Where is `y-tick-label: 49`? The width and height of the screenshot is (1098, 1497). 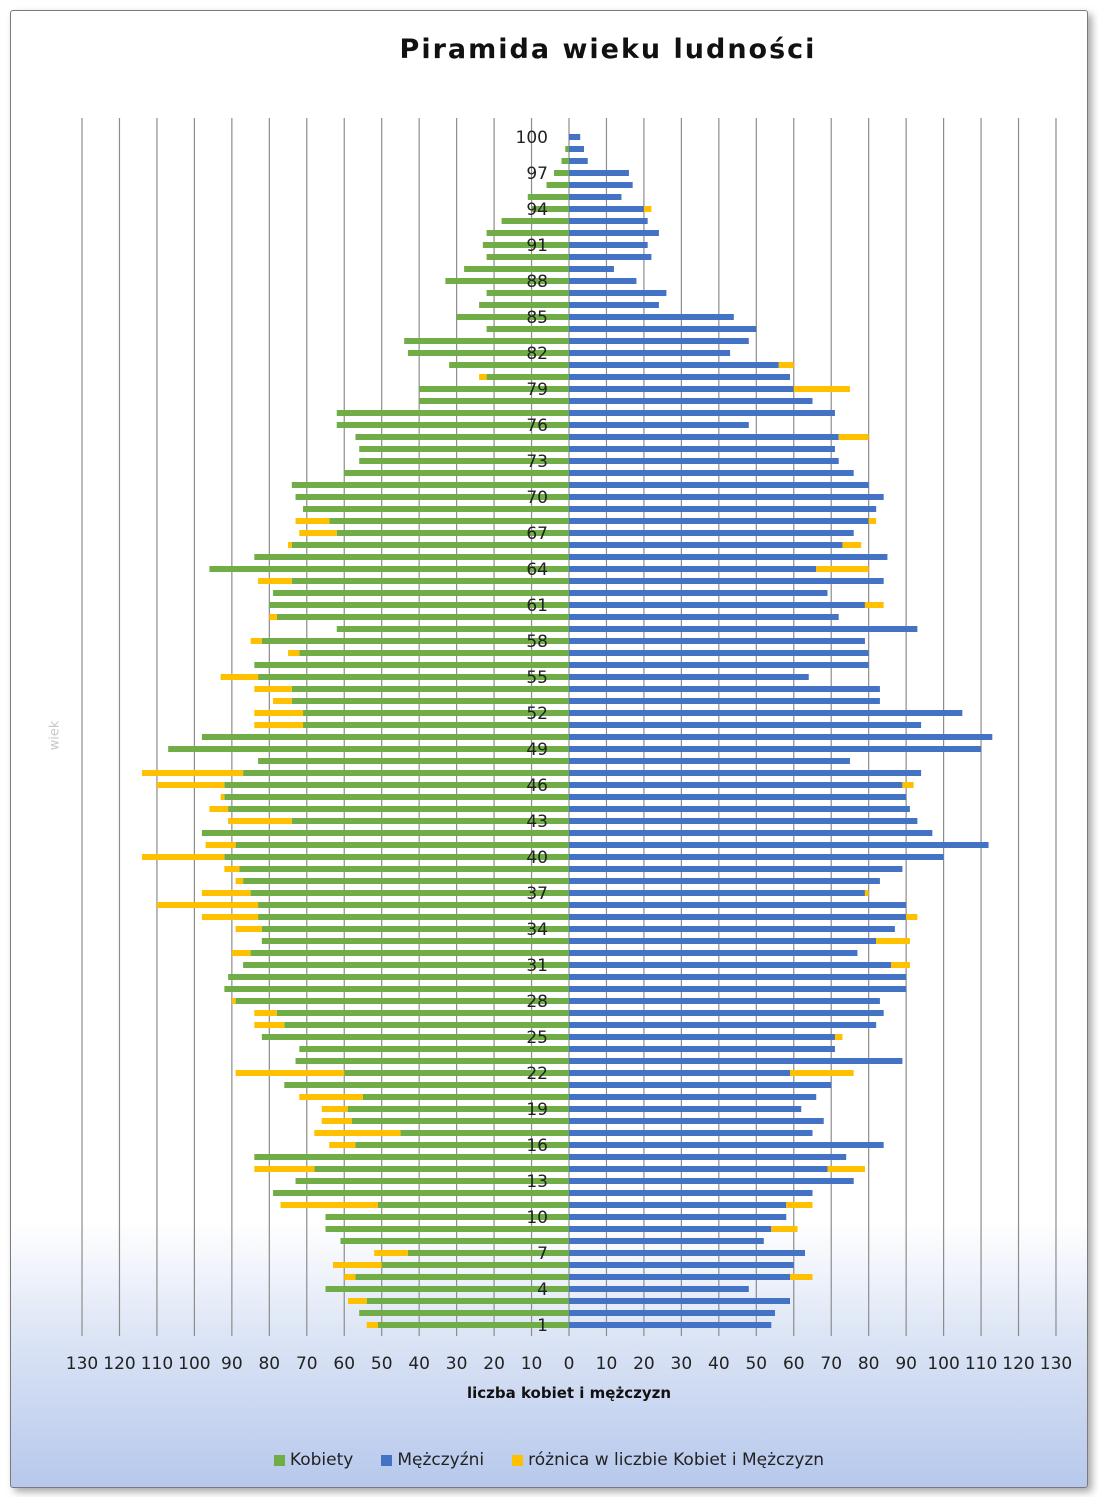
y-tick-label: 49 is located at coordinates (537, 750).